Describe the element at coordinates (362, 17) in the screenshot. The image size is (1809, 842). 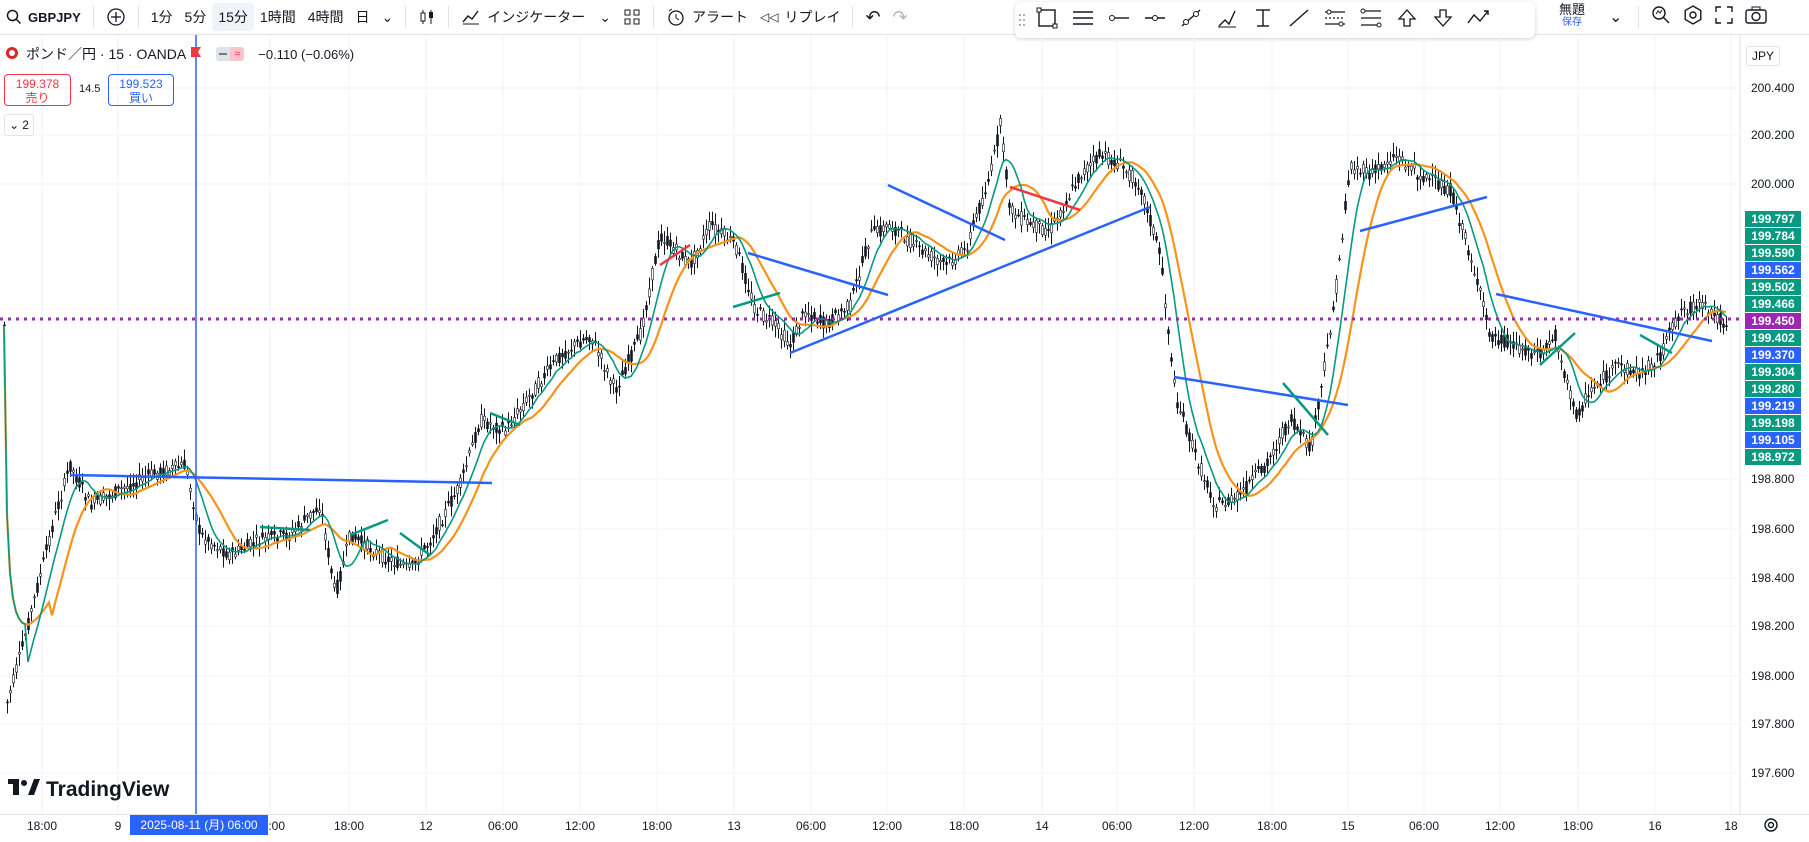
I see `interval-1d: 日` at that location.